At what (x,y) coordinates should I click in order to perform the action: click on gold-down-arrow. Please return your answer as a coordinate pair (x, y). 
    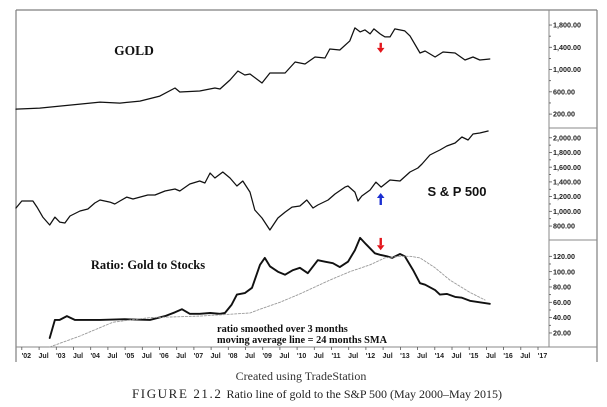
    Looking at the image, I should click on (380, 47).